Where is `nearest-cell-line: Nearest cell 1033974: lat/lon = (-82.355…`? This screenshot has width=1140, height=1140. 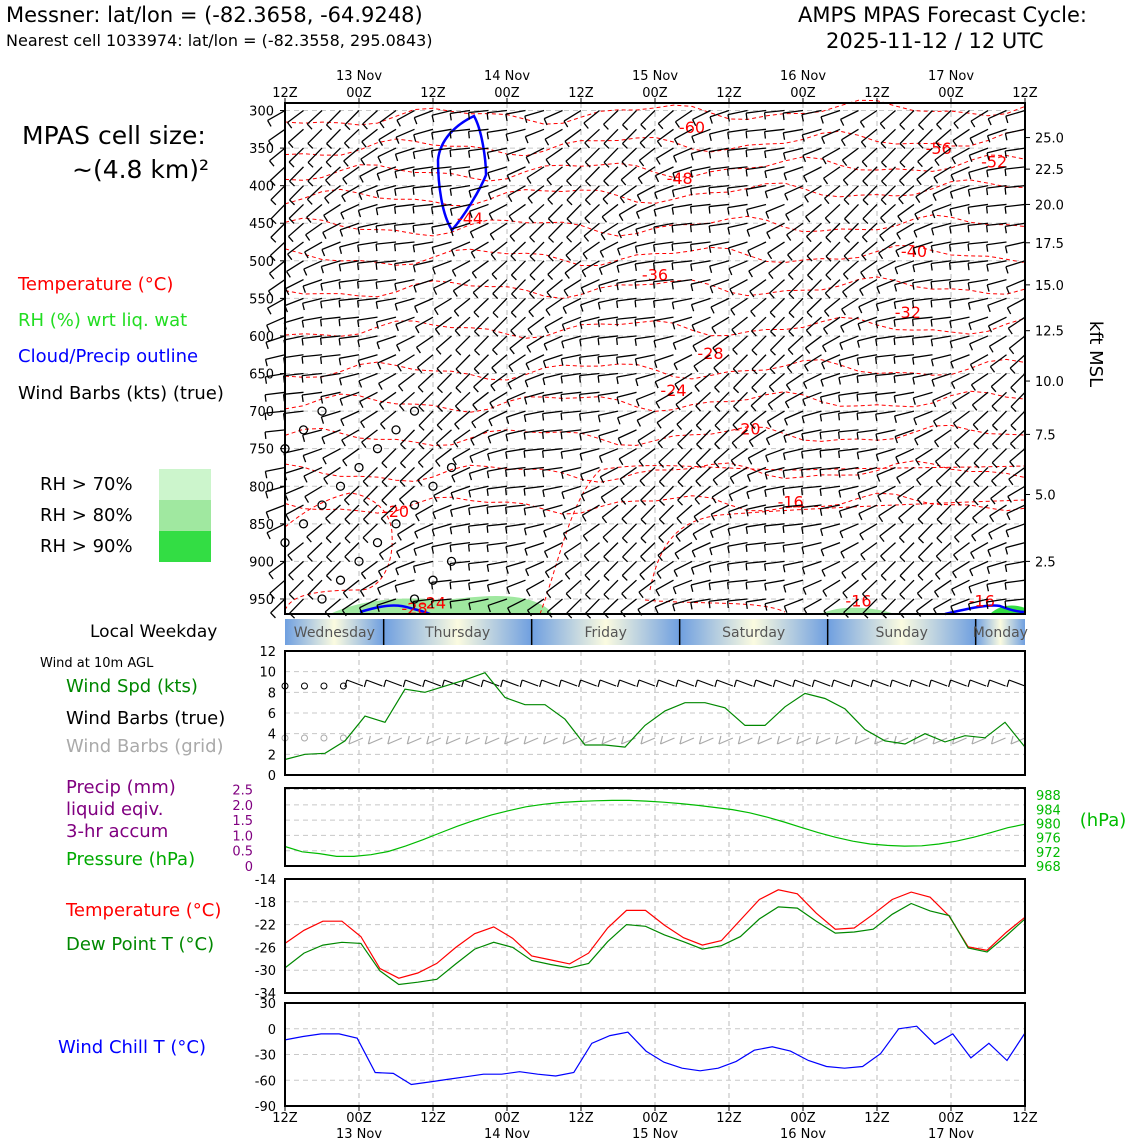 nearest-cell-line: Nearest cell 1033974: lat/lon = (-82.355… is located at coordinates (219, 40).